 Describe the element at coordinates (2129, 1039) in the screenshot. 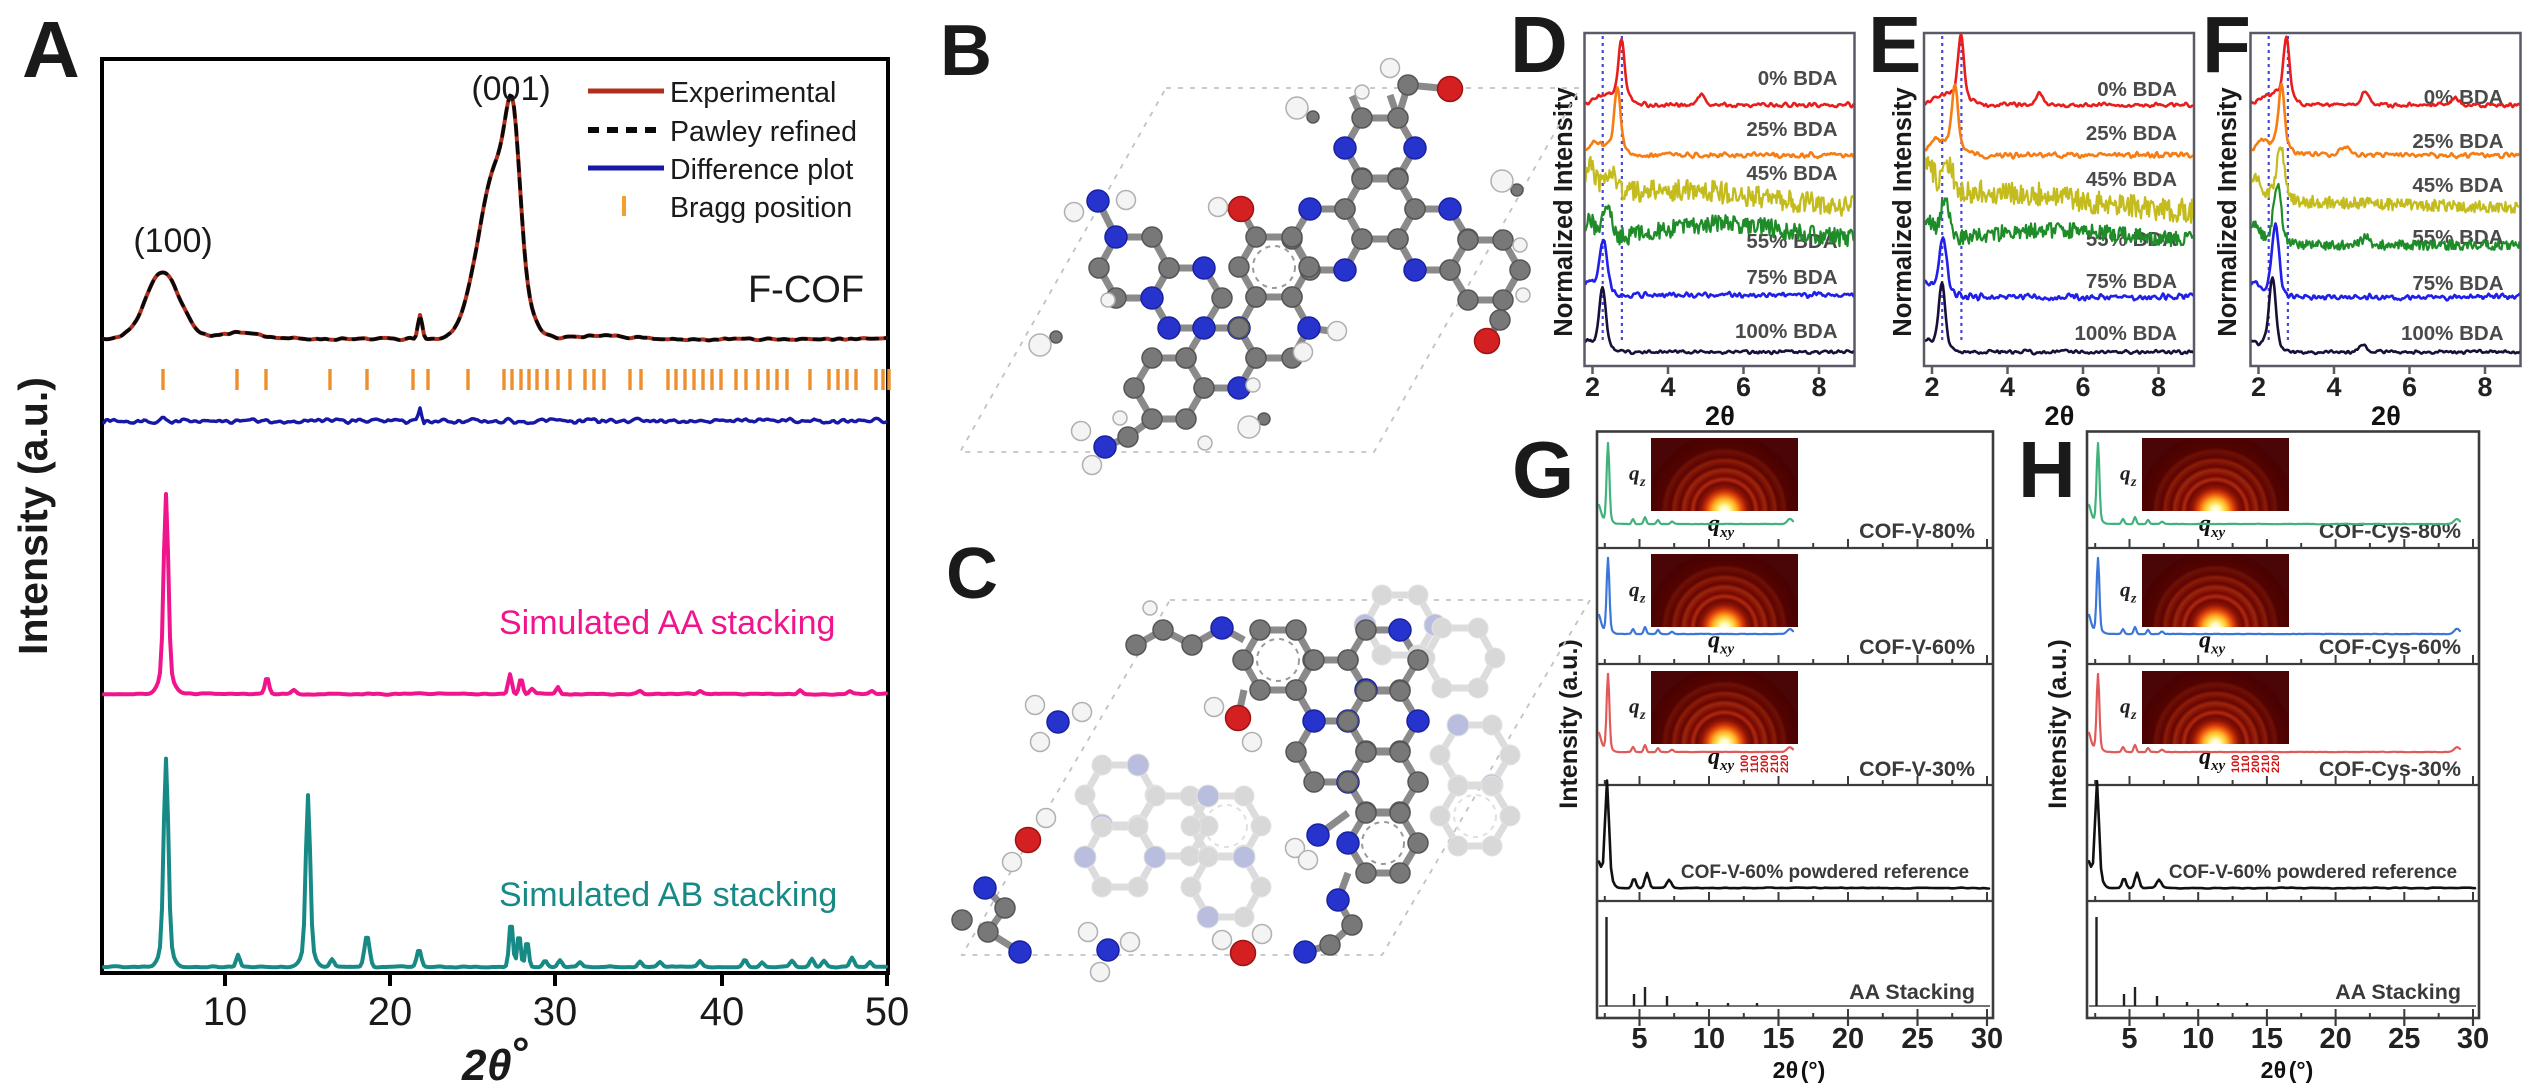

I see `svg-text: 5` at that location.